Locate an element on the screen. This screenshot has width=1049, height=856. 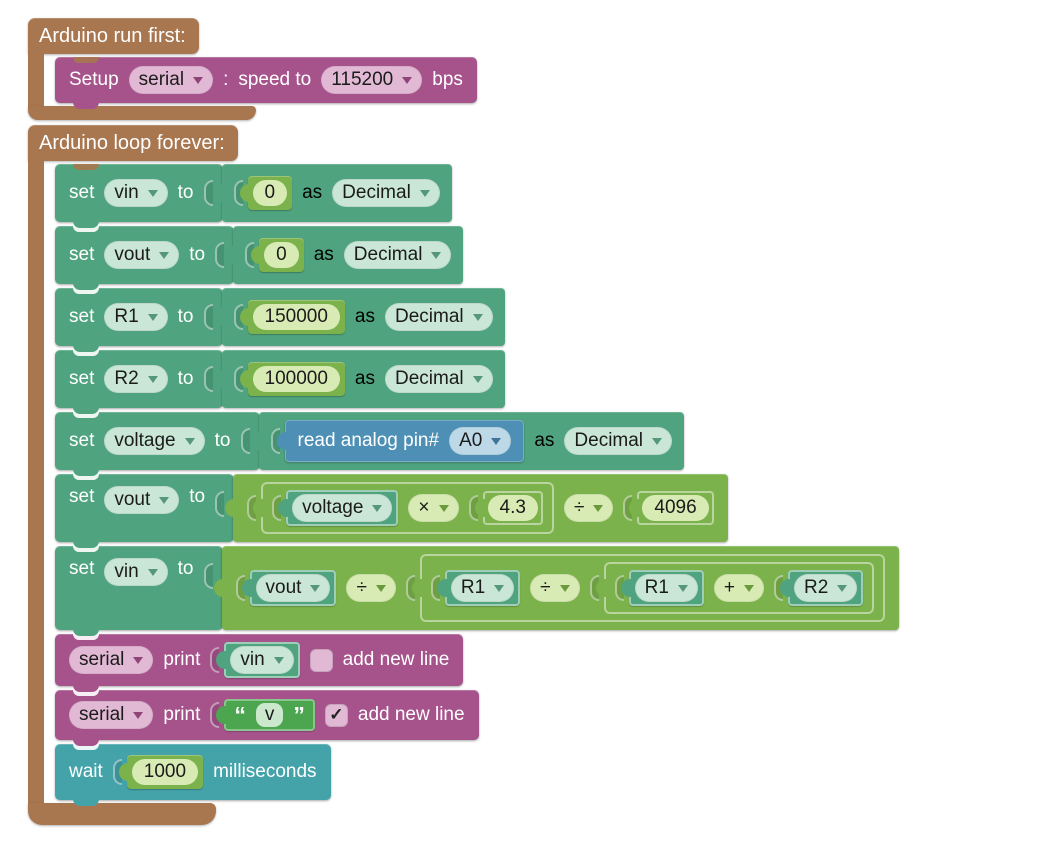
set-variable-block: set R1 to is located at coordinates (139, 320).